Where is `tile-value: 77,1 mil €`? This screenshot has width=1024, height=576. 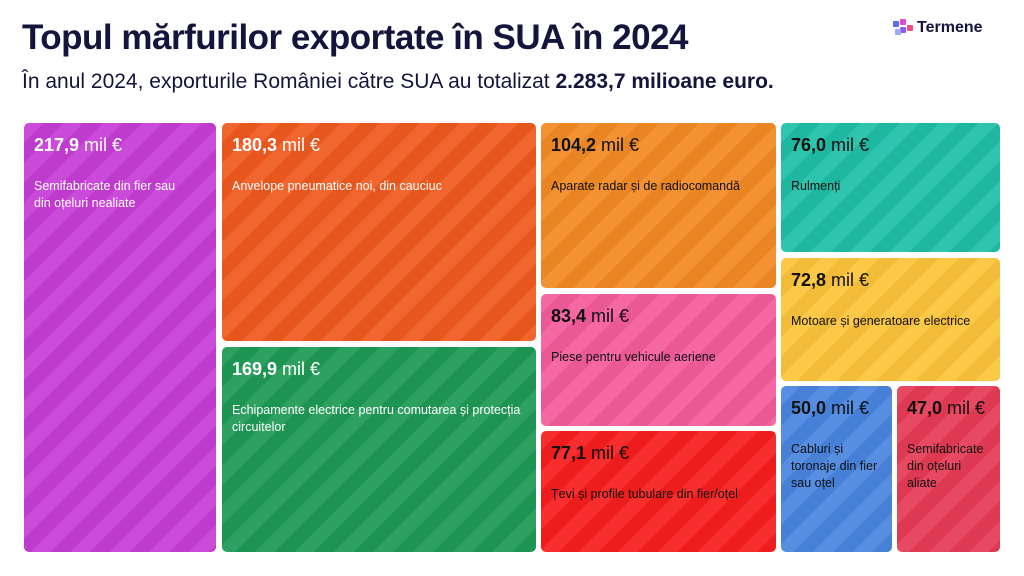 tile-value: 77,1 mil € is located at coordinates (590, 453).